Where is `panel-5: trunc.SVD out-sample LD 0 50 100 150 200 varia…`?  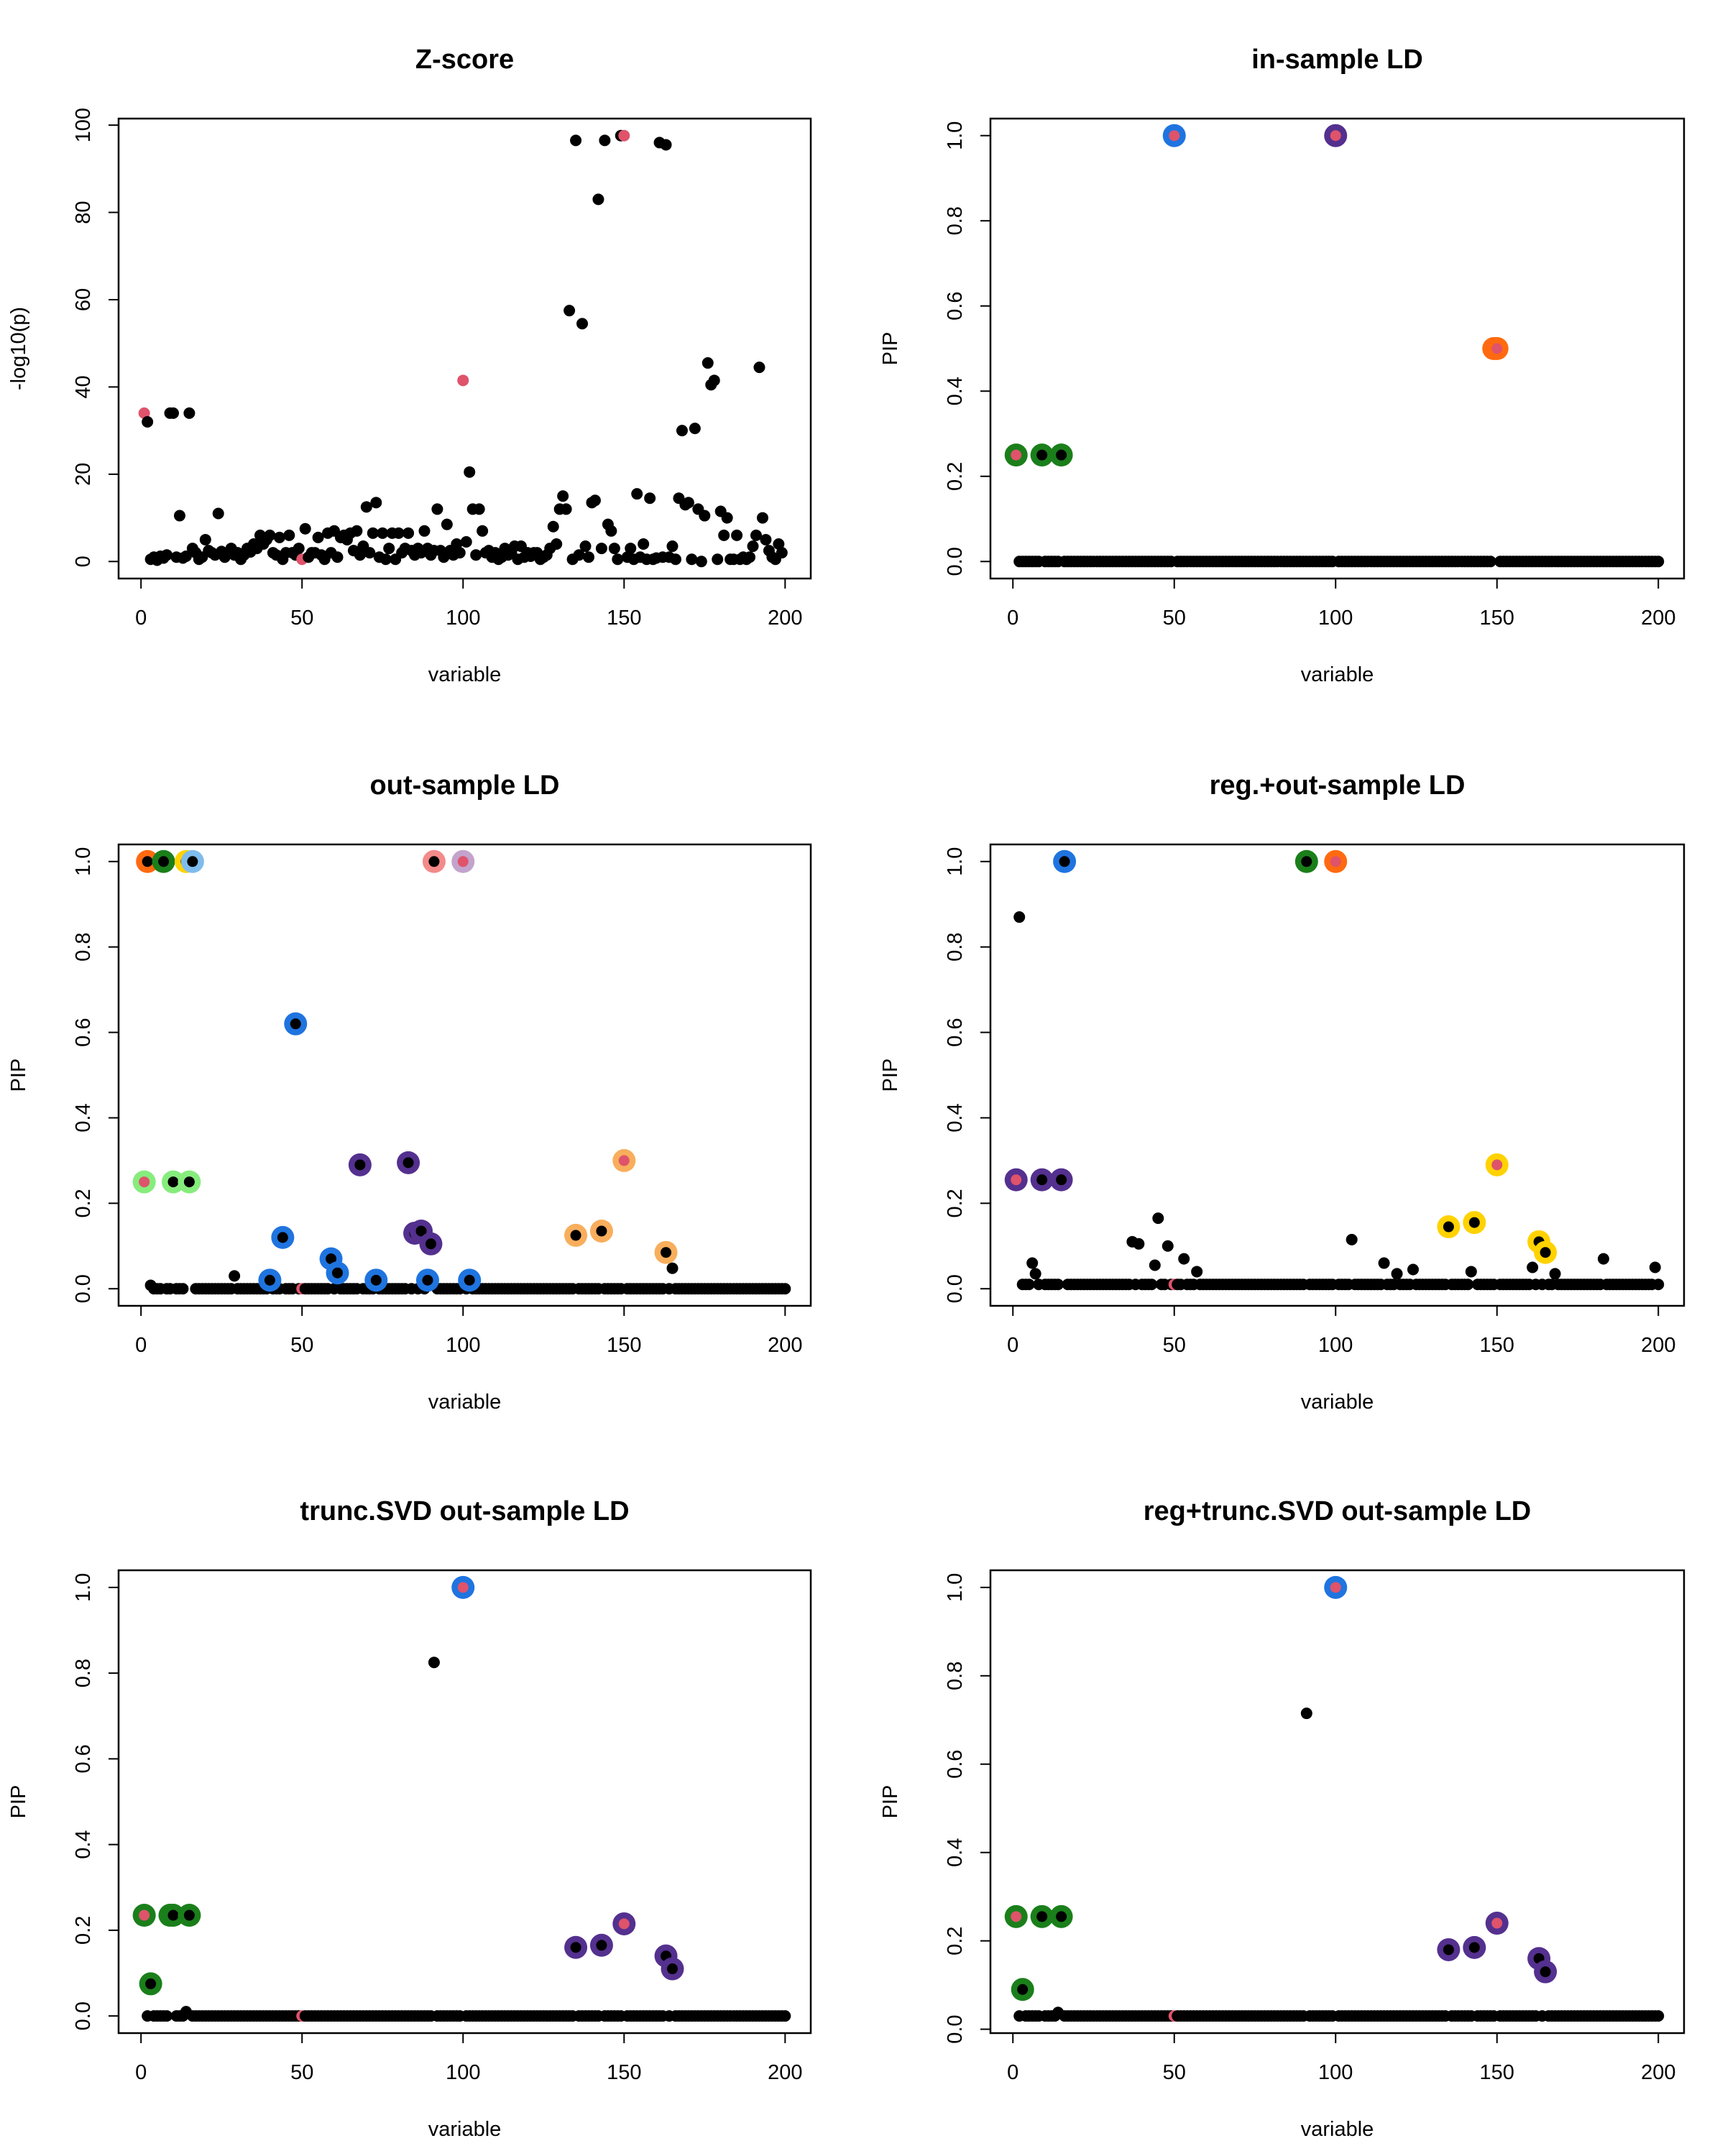
panel-5: trunc.SVD out-sample LD 0 50 100 150 200 varia… is located at coordinates (409, 1818).